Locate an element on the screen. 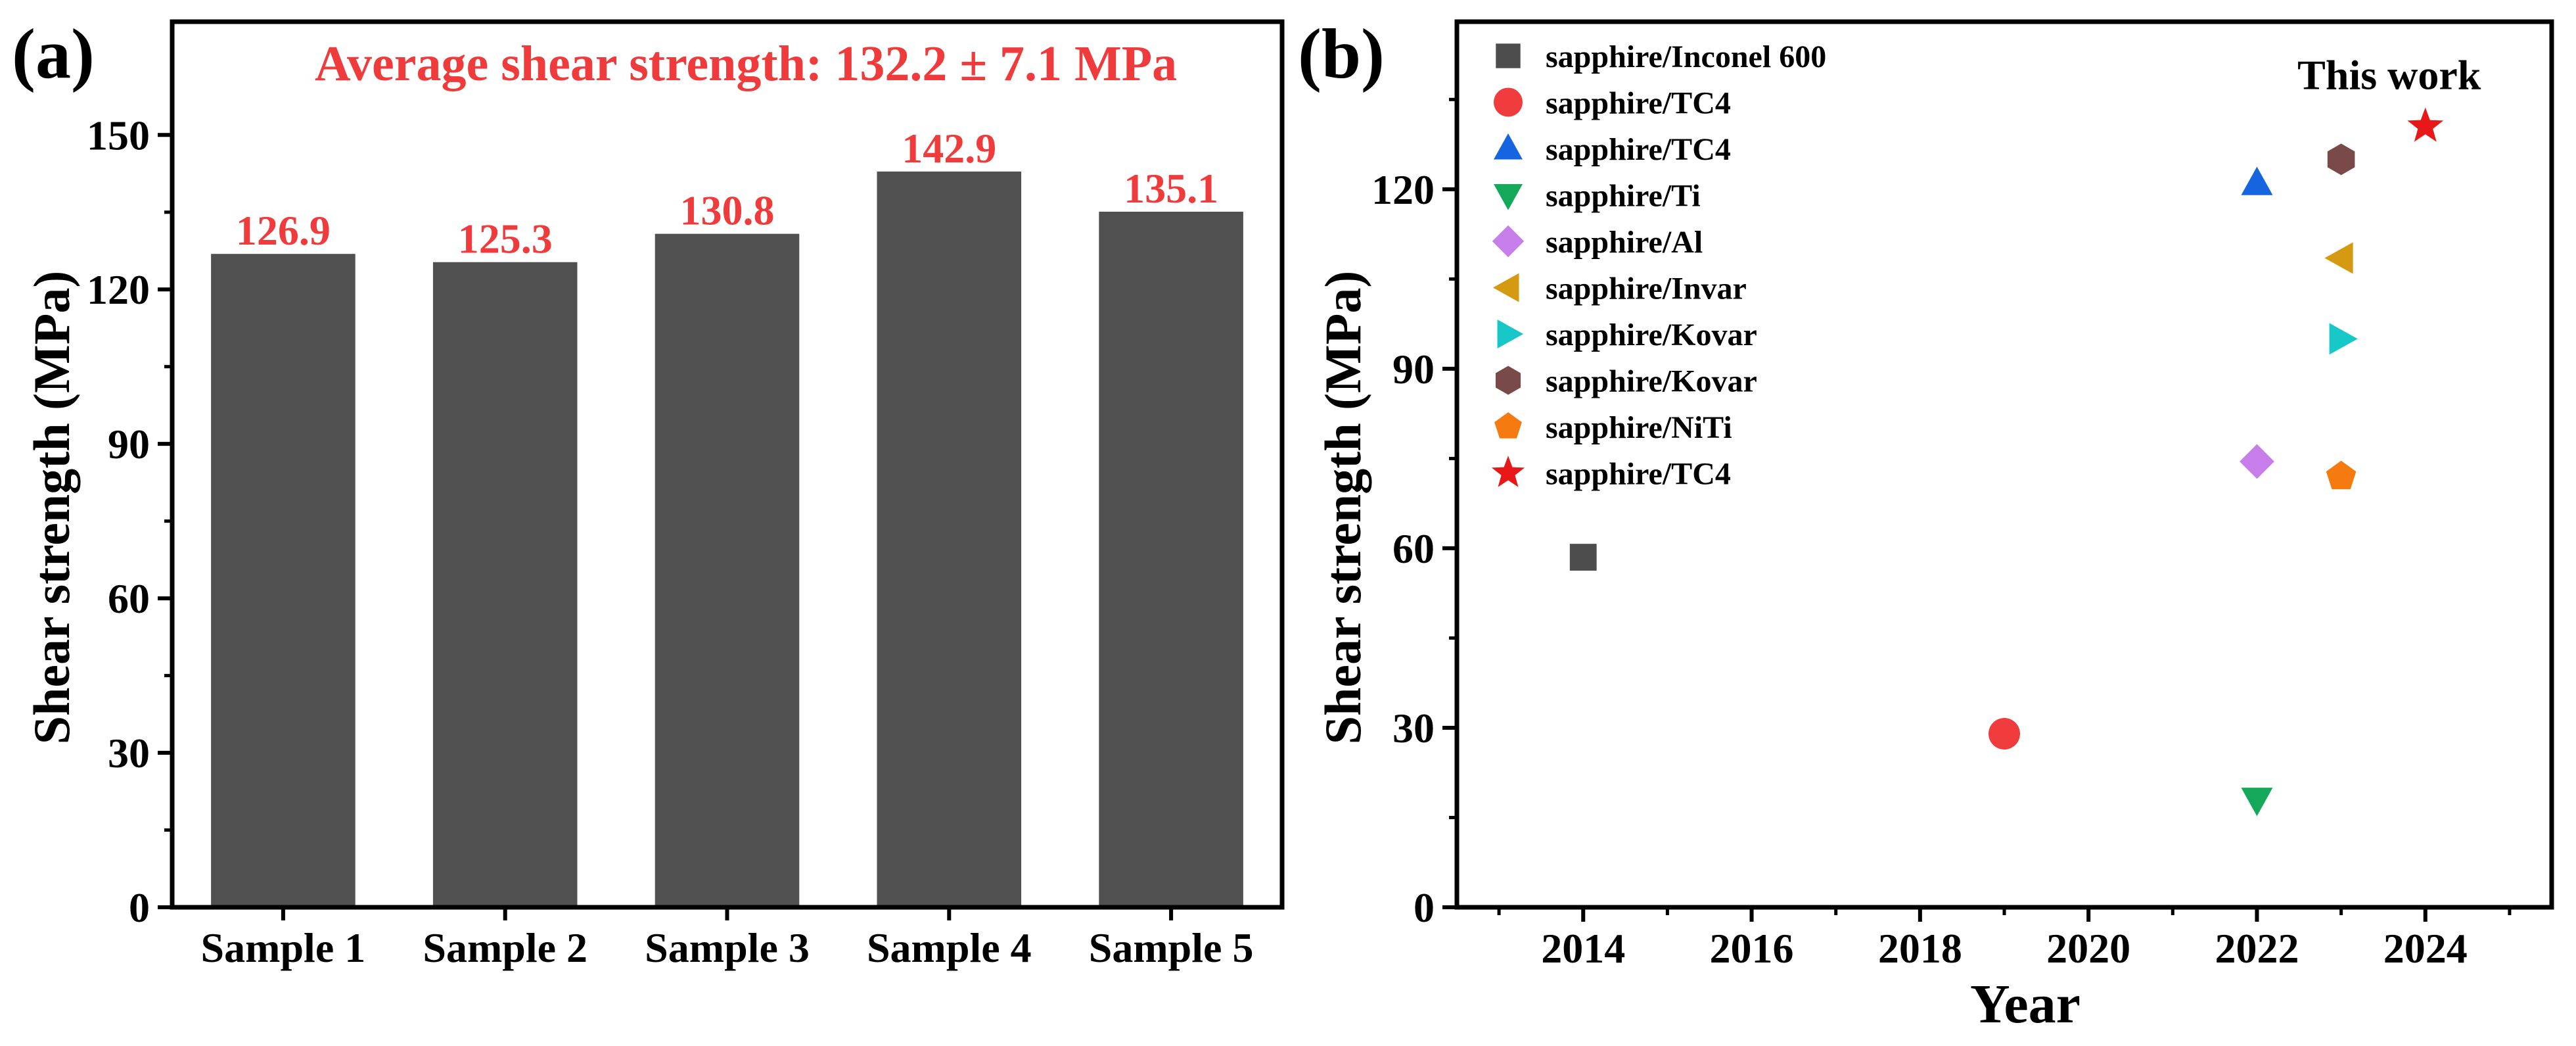  legend-label-sapphire-inconel-600: sapphire/Inconel 600 is located at coordinates (1686, 56).